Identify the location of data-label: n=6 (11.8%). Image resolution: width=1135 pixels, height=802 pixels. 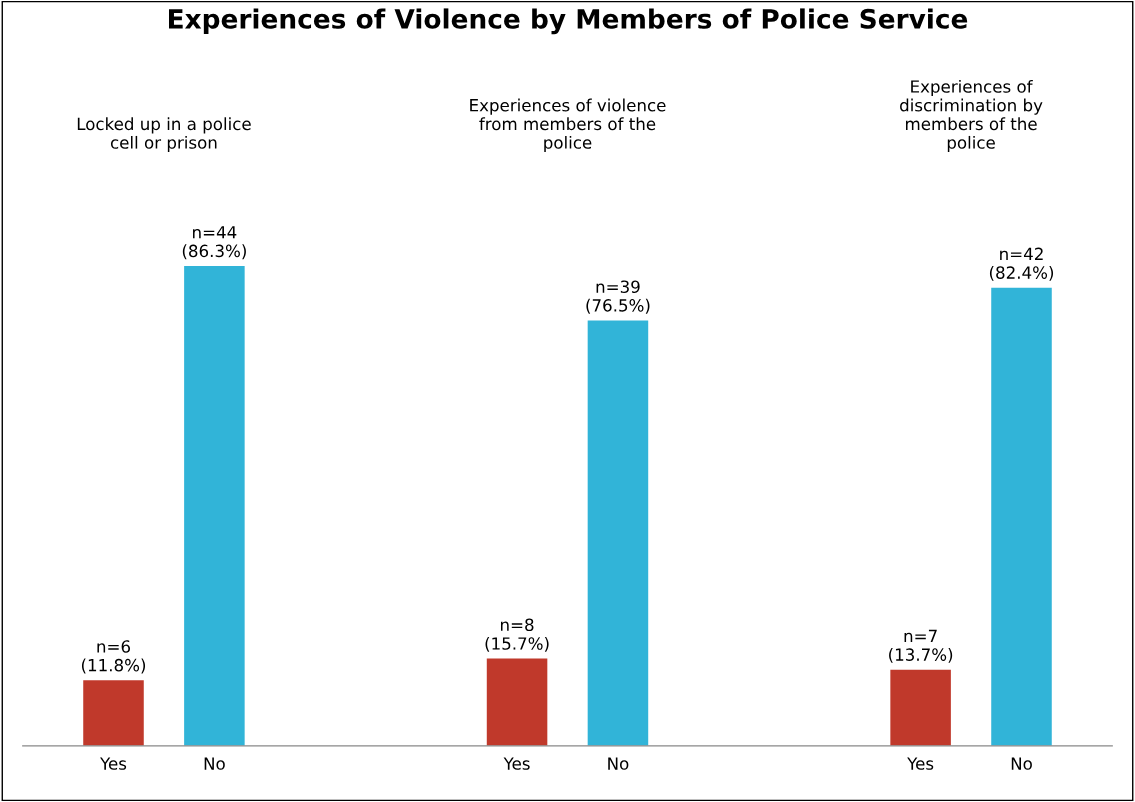
(113, 657).